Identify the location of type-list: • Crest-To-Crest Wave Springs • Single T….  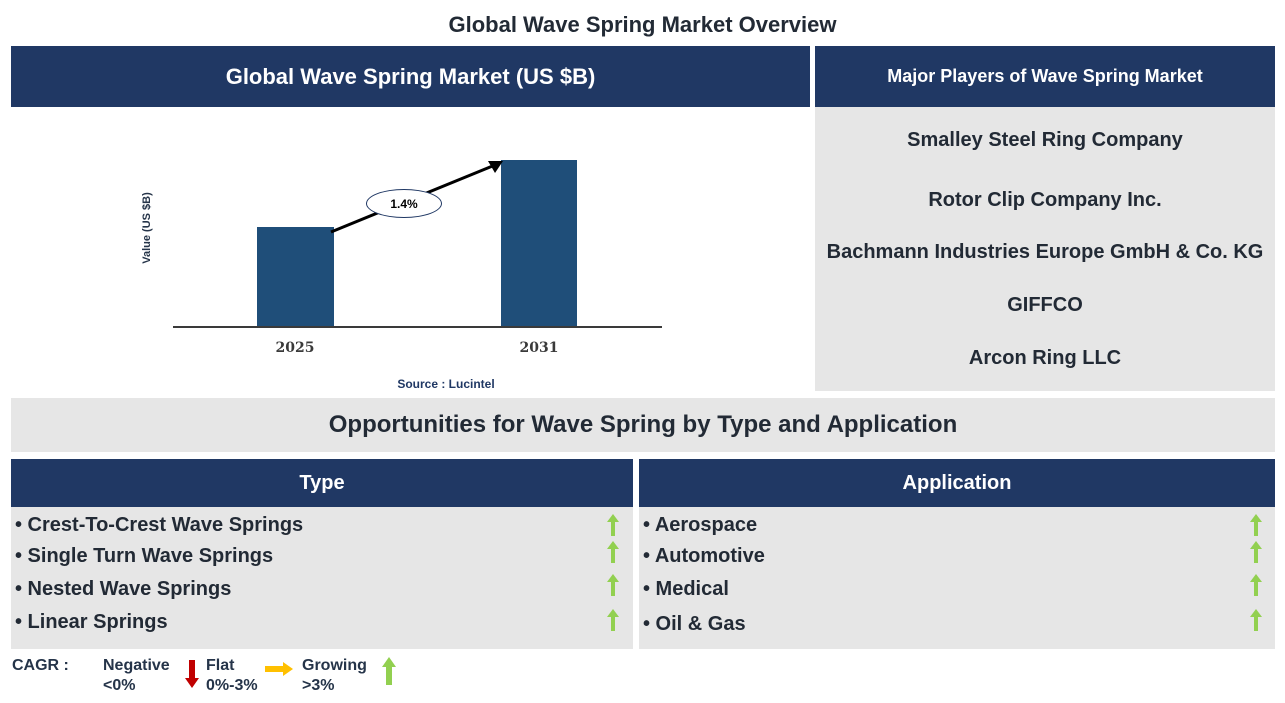
(322, 578).